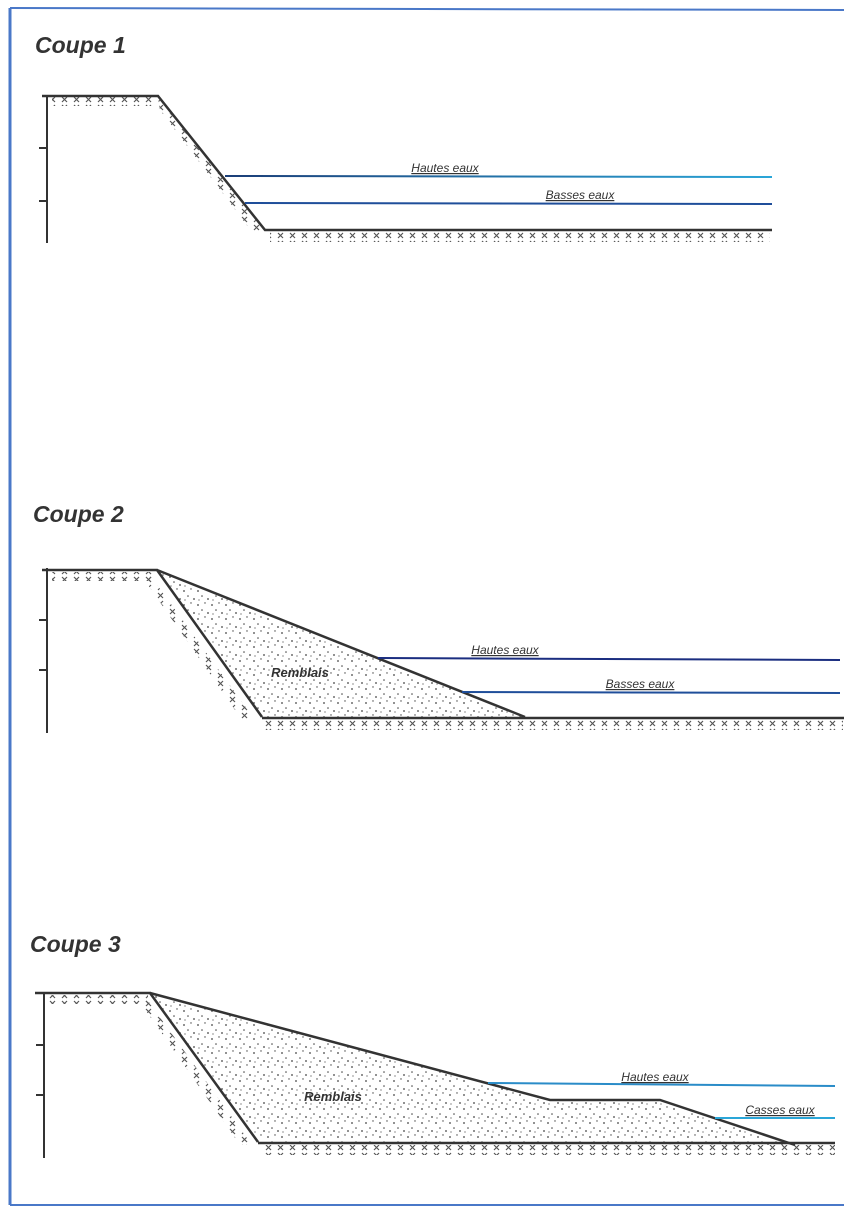 The height and width of the screenshot is (1211, 844). What do you see at coordinates (78, 514) in the screenshot?
I see `section-title: Coupe 2` at bounding box center [78, 514].